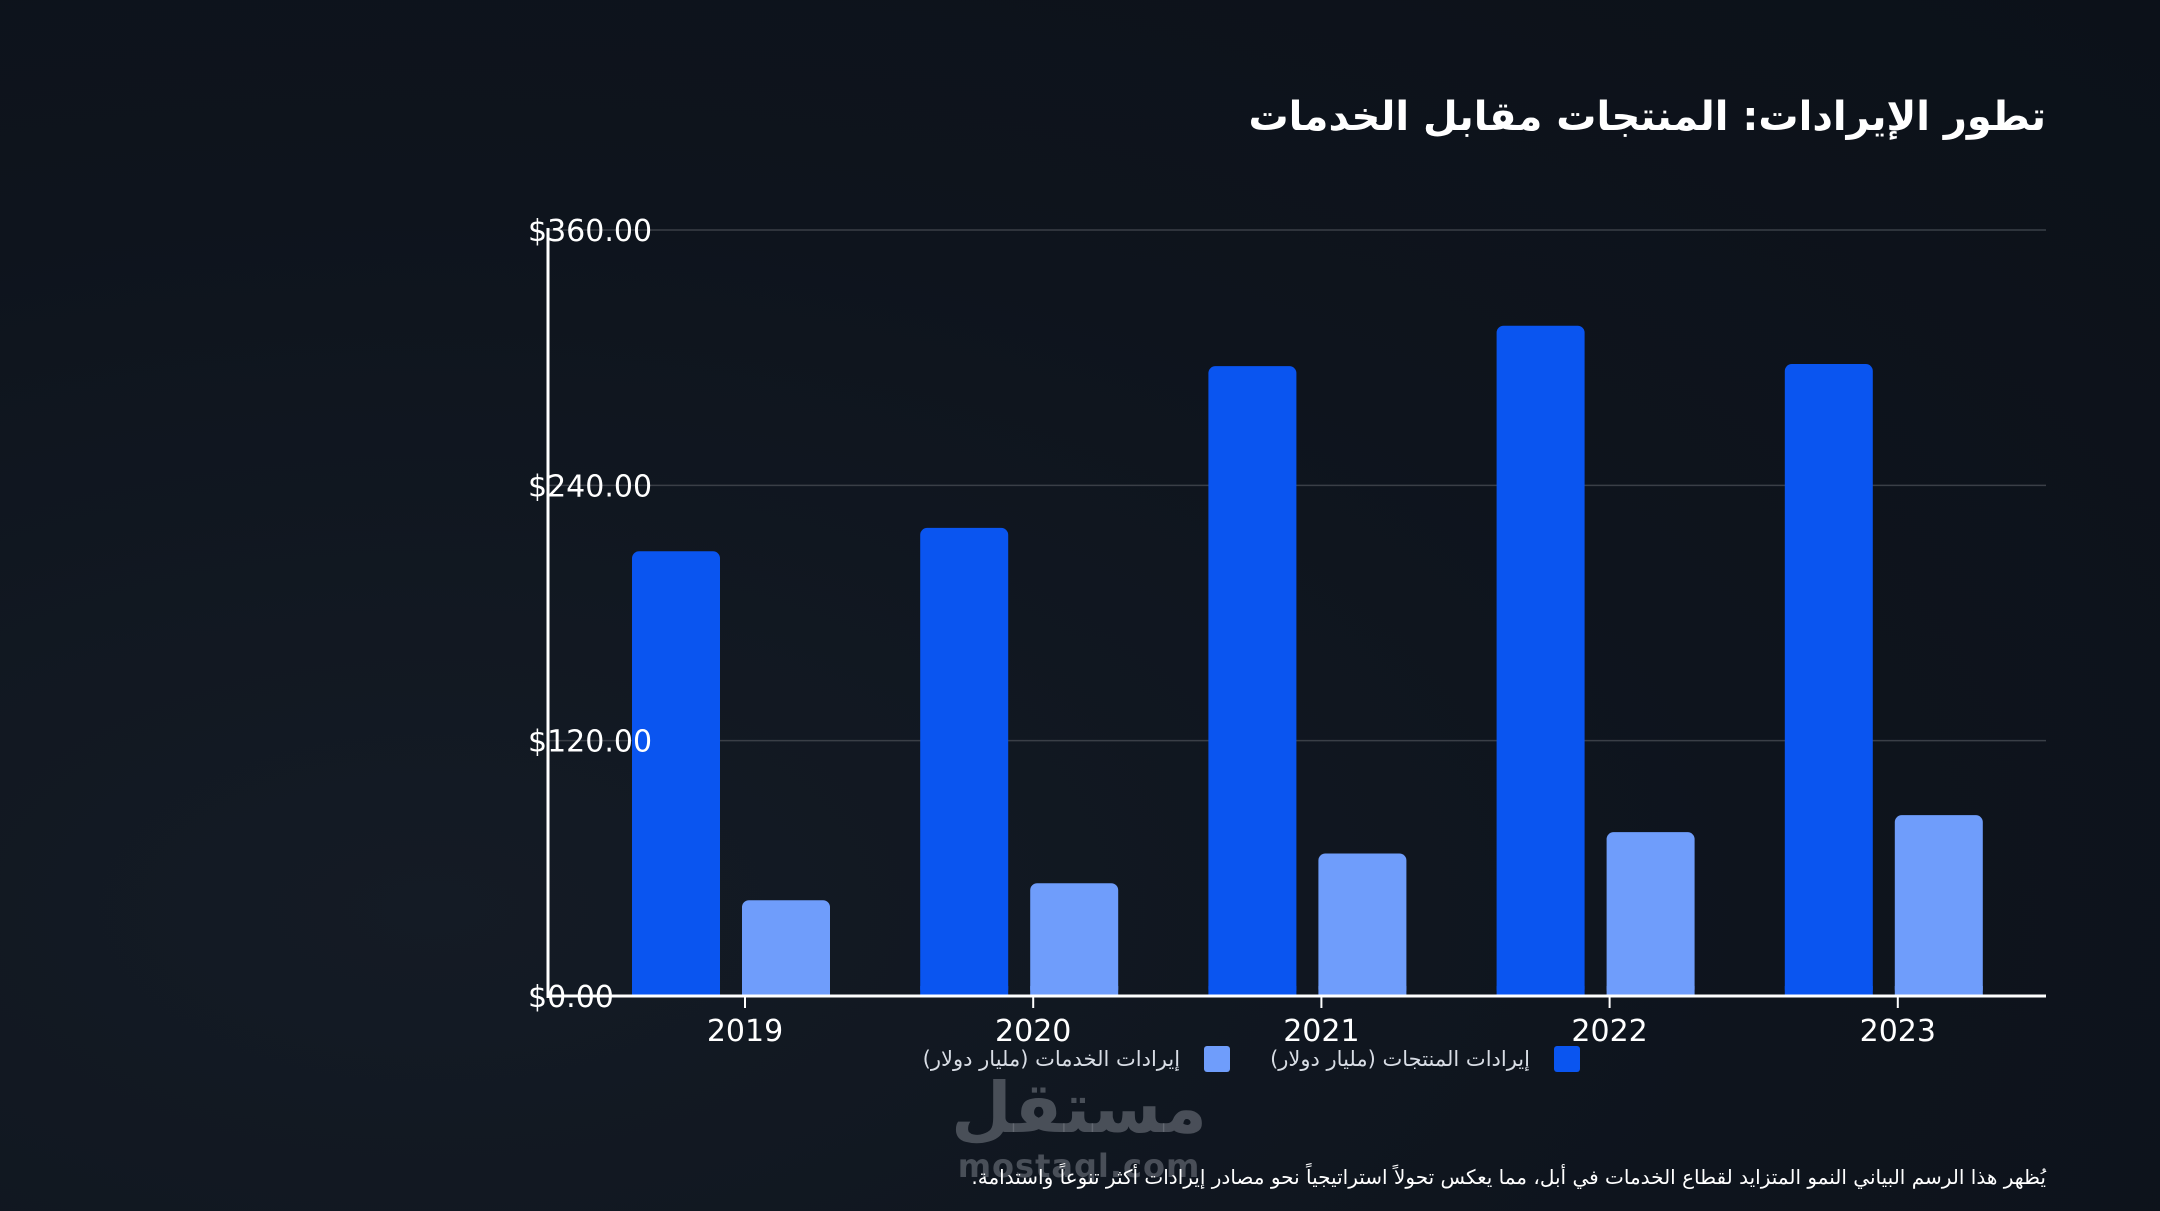  I want to click on bar-services-2022, so click(1650, 914).